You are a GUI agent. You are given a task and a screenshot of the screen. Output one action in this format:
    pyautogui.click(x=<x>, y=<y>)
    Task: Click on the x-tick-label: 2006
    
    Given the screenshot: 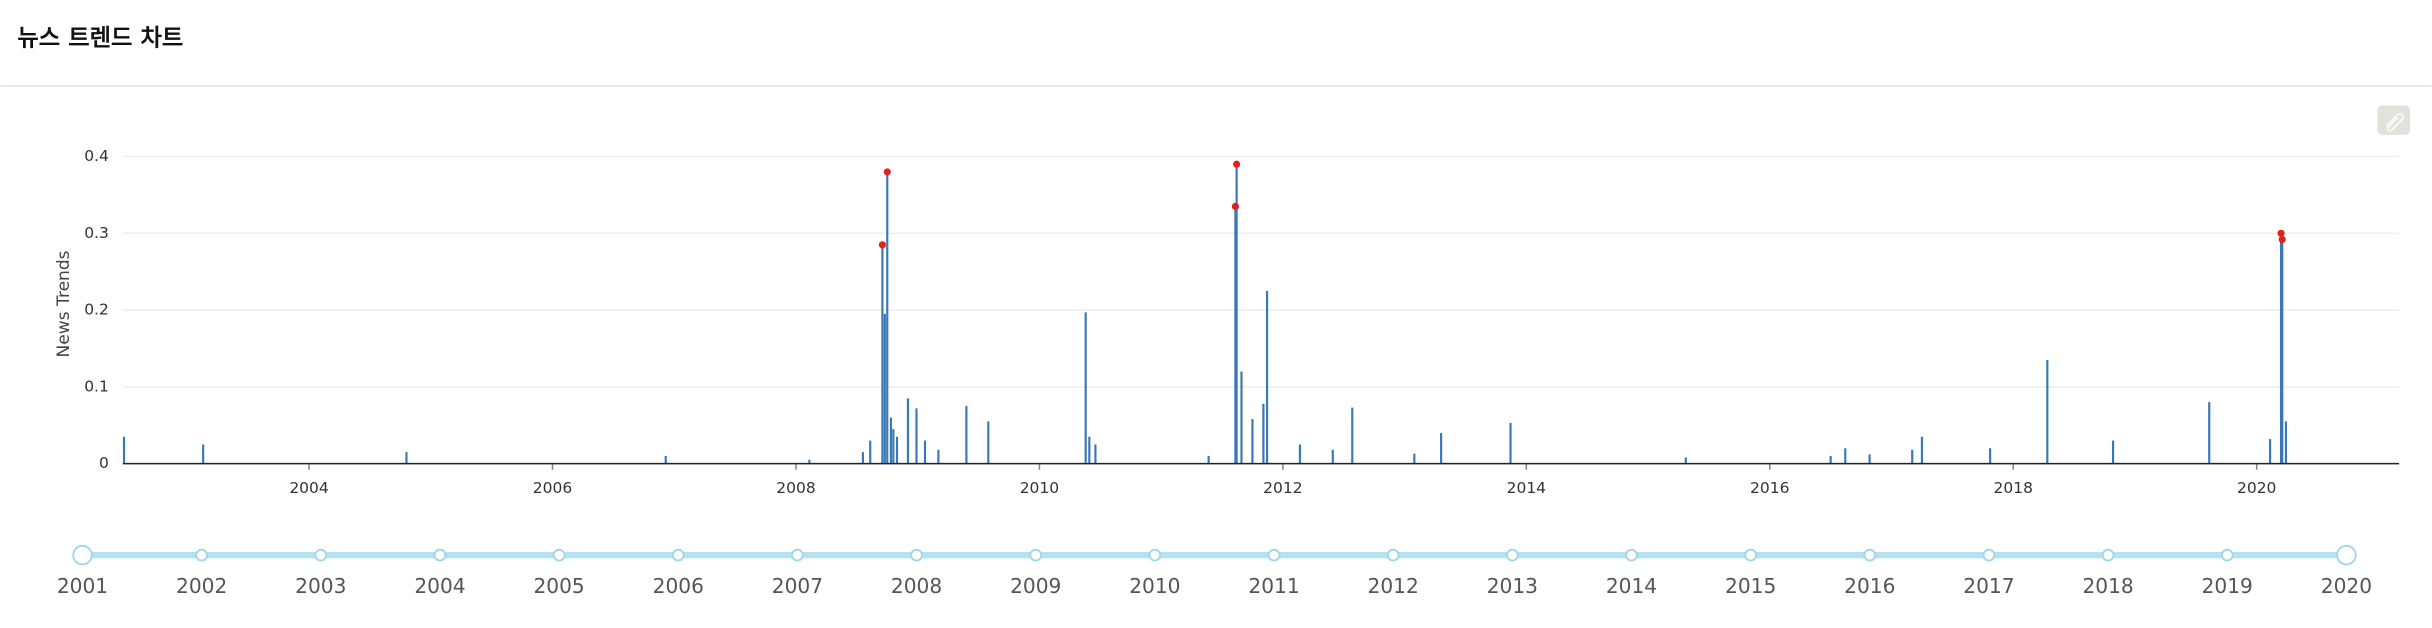 What is the action you would take?
    pyautogui.click(x=552, y=488)
    